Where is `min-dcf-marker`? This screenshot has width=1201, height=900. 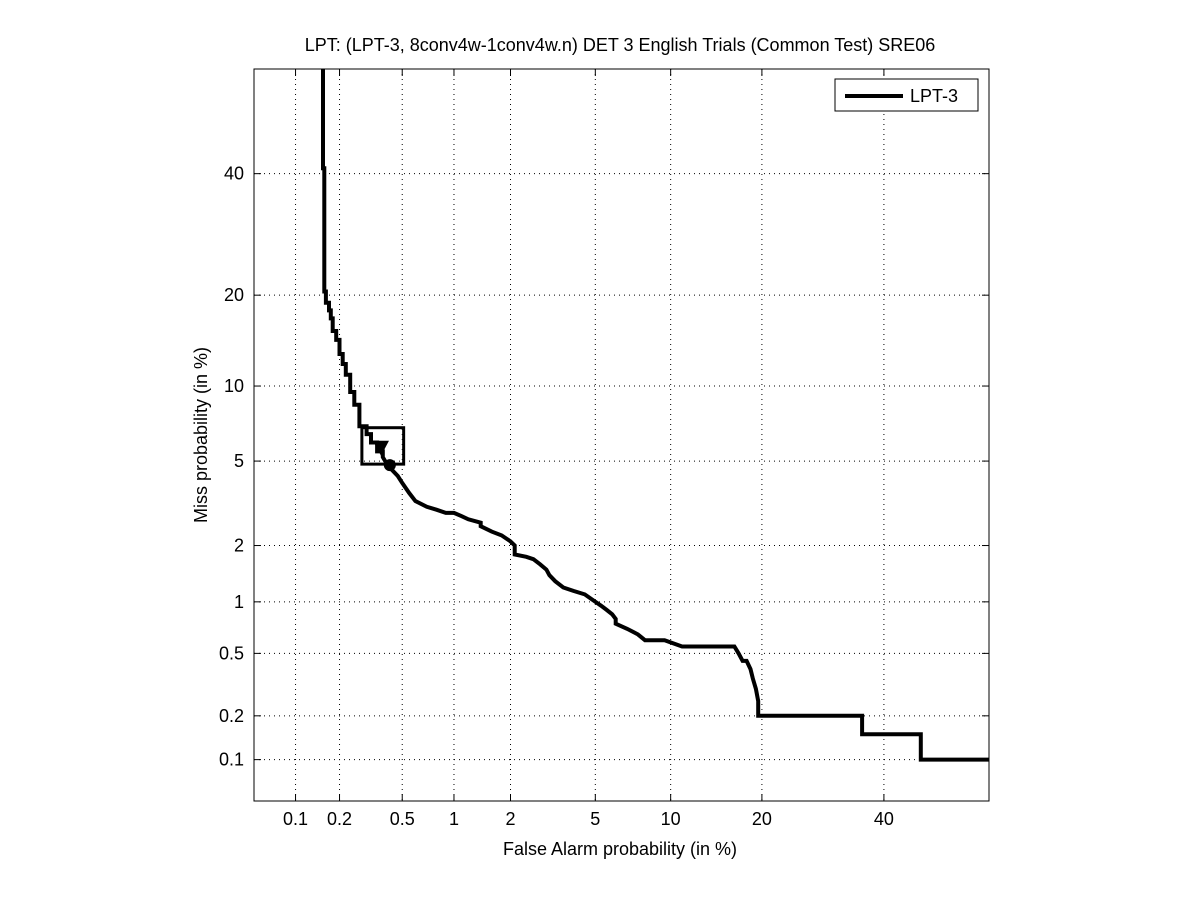 min-dcf-marker is located at coordinates (389, 465).